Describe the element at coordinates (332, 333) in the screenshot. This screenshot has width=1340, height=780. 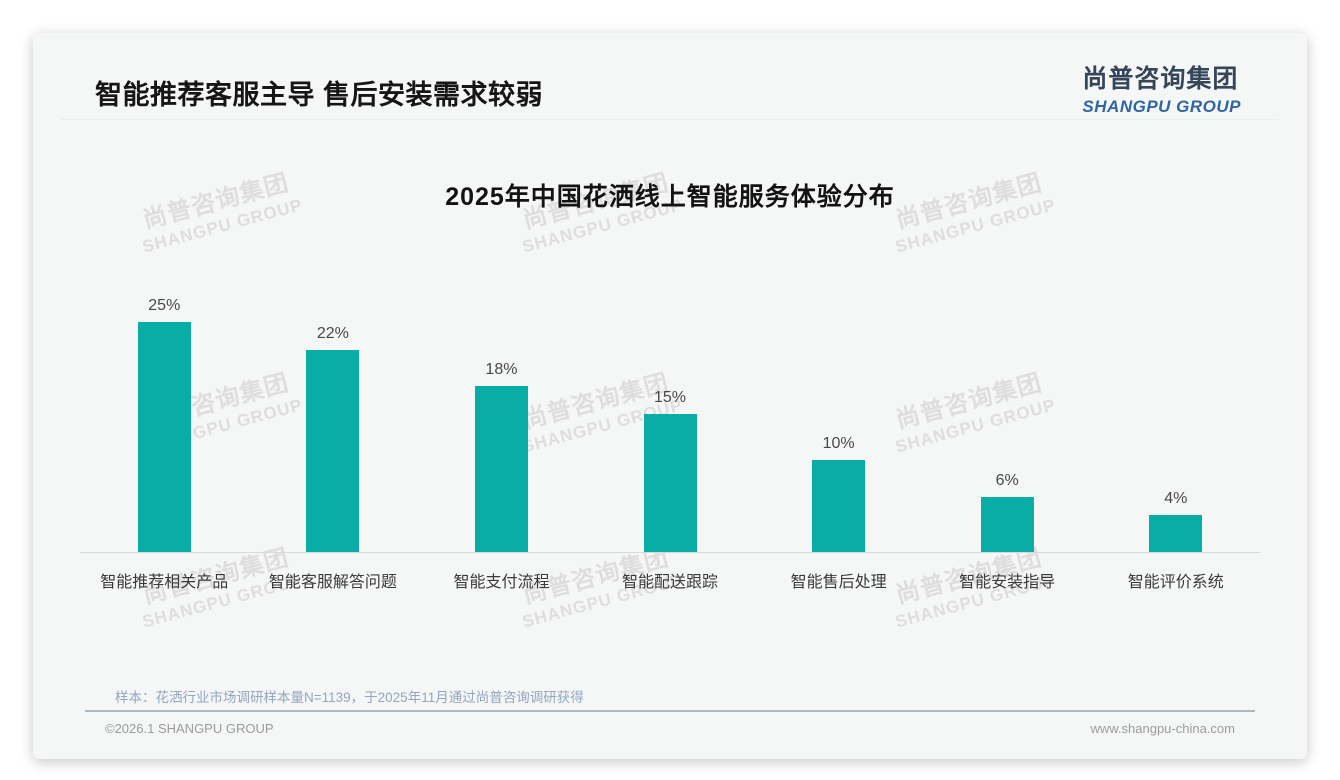
I see `bar-value-label: 22%` at that location.